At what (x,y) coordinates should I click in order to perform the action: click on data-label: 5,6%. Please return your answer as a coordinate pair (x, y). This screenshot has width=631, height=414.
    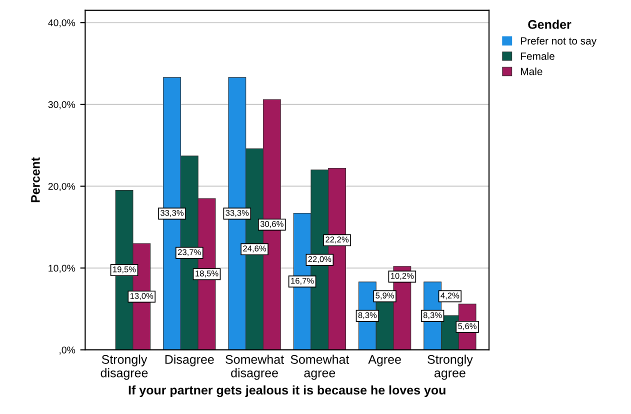
    Looking at the image, I should click on (467, 326).